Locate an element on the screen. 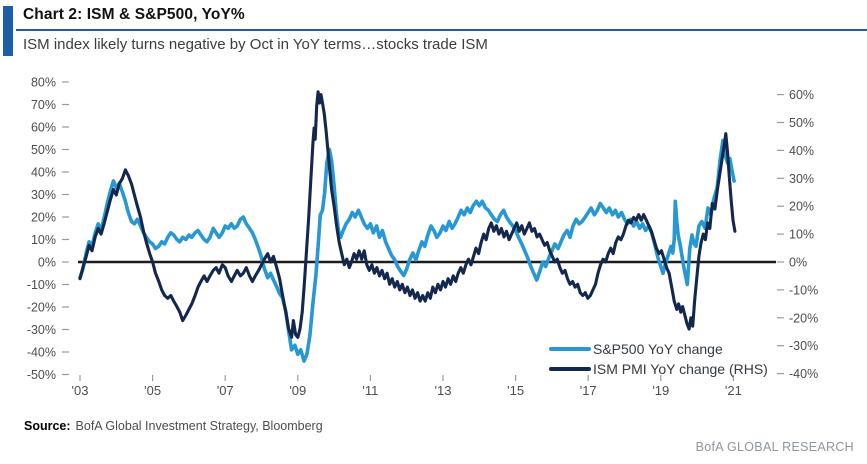  left-axis-label: -30% is located at coordinates (41, 330).